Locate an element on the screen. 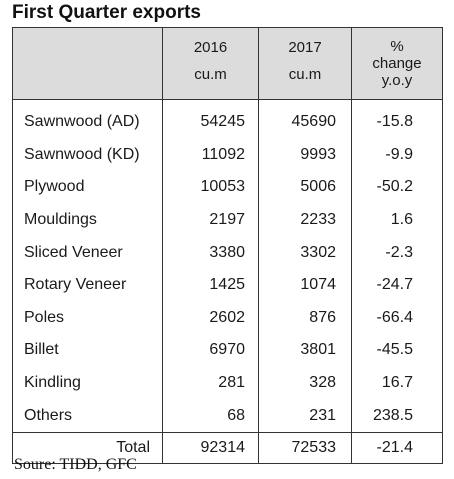 The height and width of the screenshot is (479, 454). row-pct-change: -66.4 is located at coordinates (397, 318).